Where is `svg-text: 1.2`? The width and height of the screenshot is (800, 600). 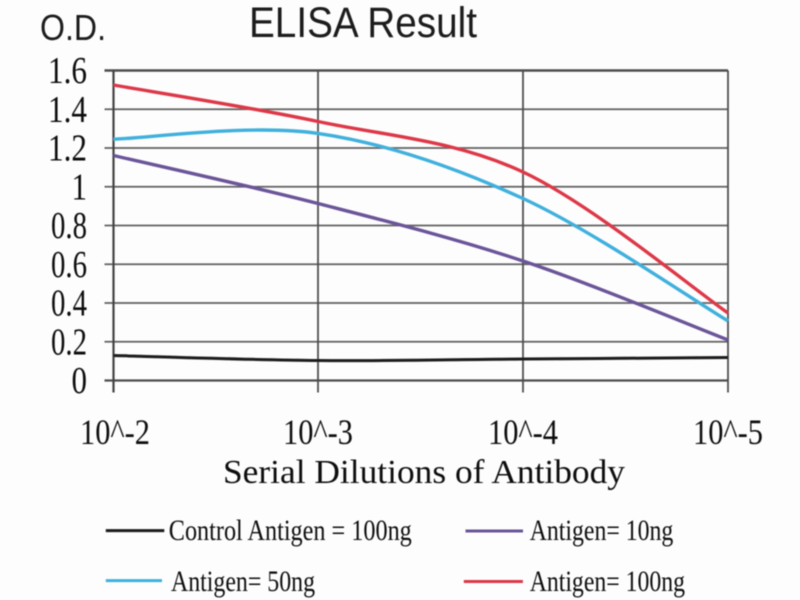
svg-text: 1.2 is located at coordinates (67, 149).